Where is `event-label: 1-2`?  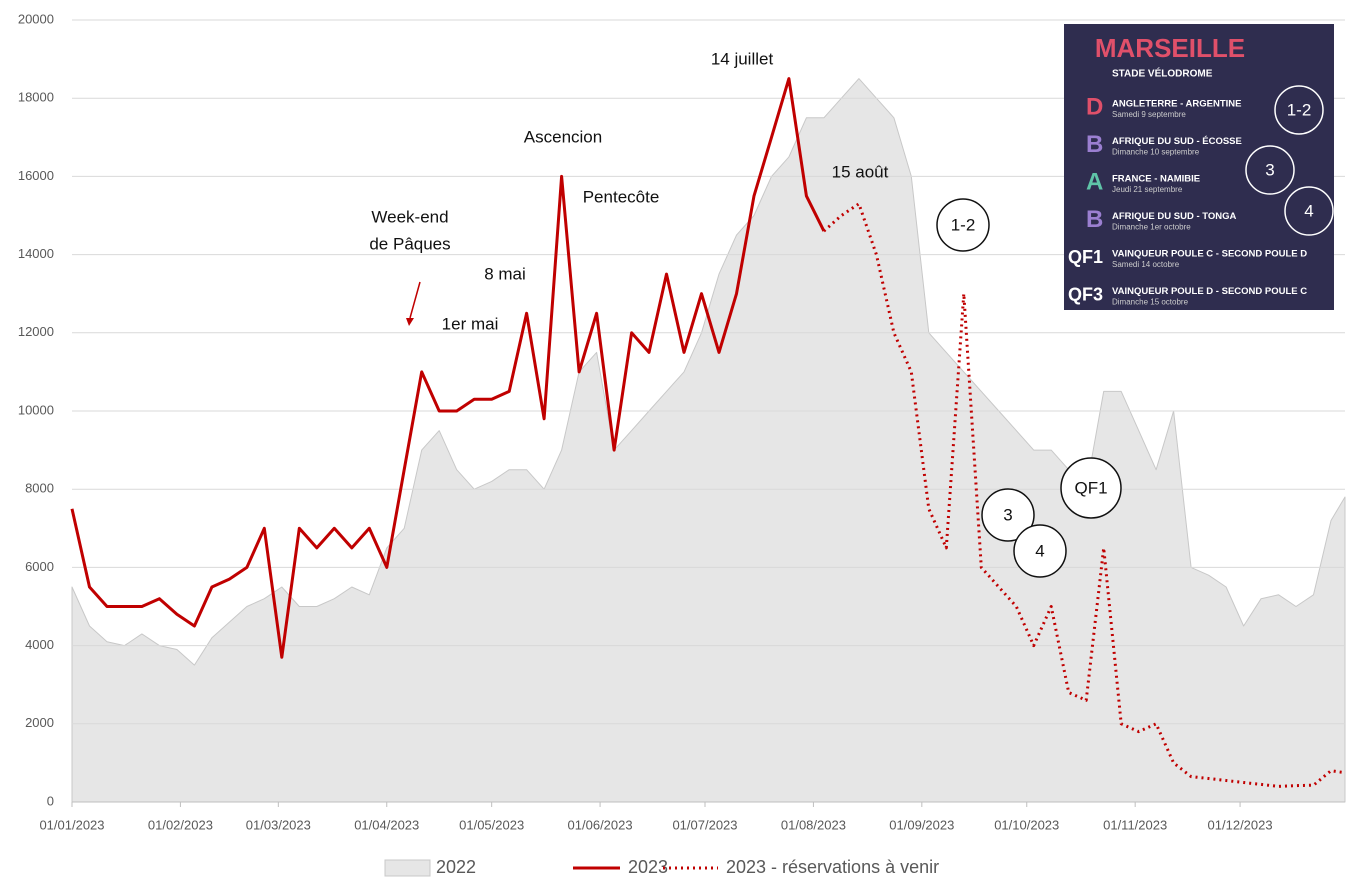 event-label: 1-2 is located at coordinates (963, 224).